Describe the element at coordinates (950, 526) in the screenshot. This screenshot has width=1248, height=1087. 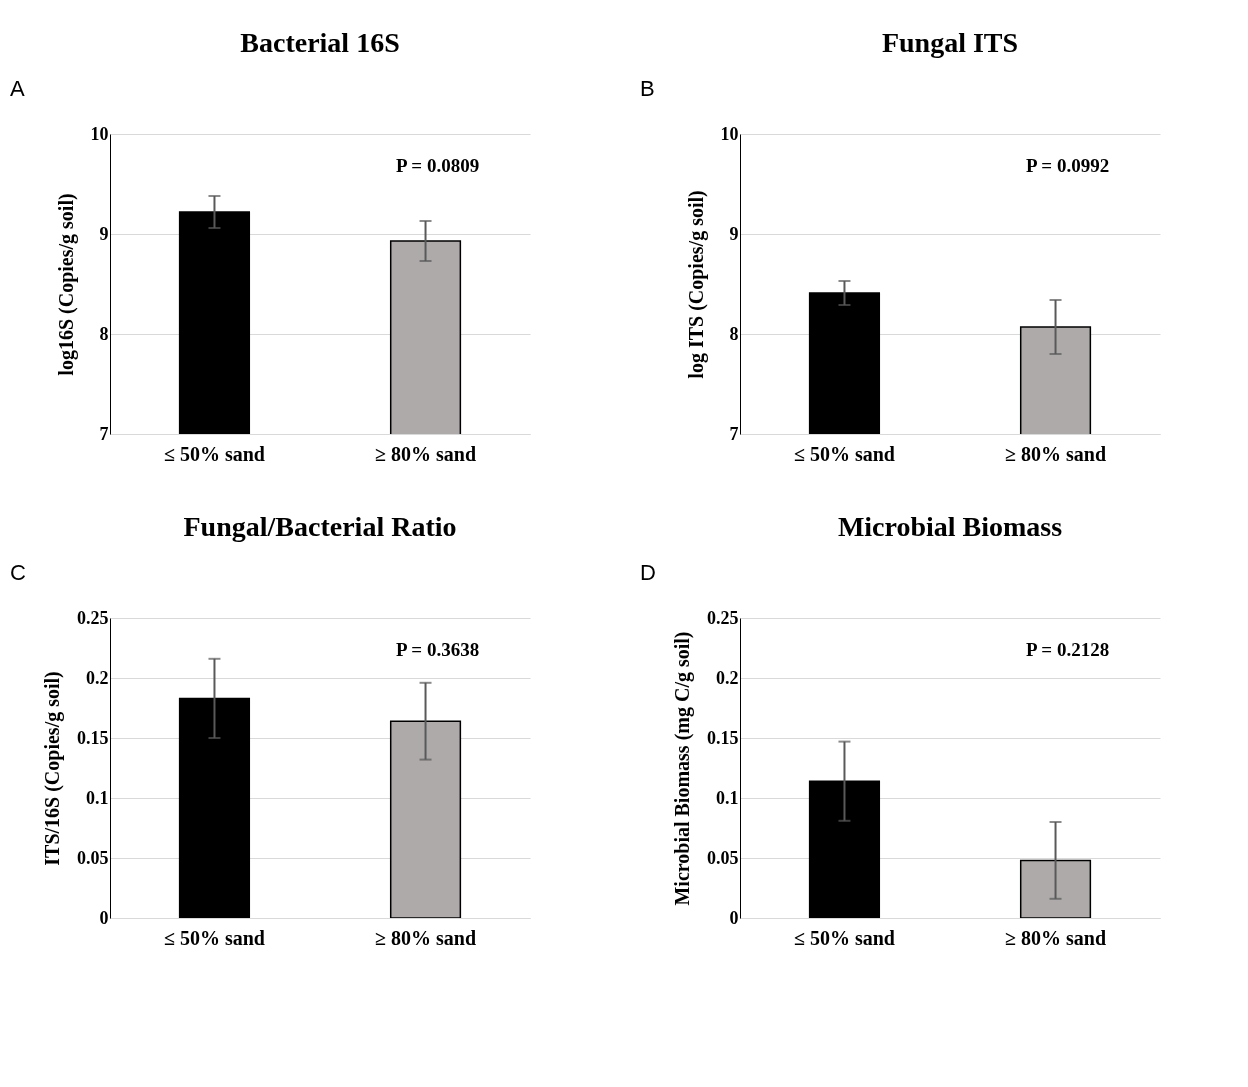
I see `chart-title: Microbial Biomass` at that location.